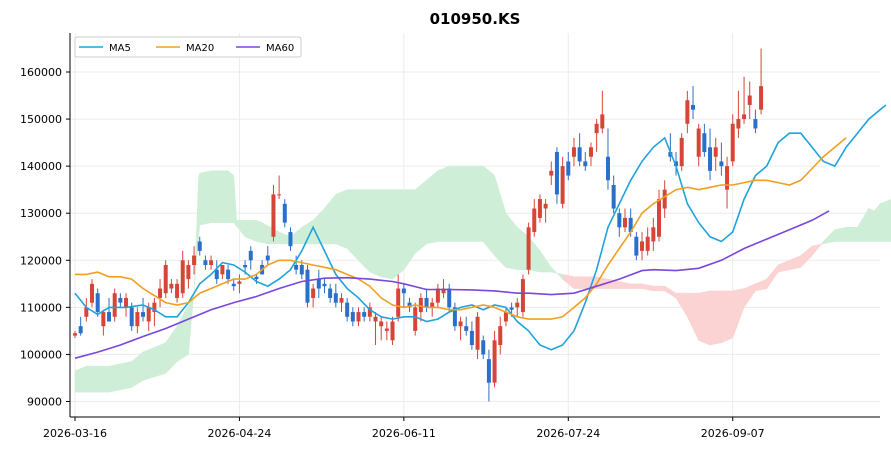  I want to click on y-tick-label: 100000, so click(41, 354).